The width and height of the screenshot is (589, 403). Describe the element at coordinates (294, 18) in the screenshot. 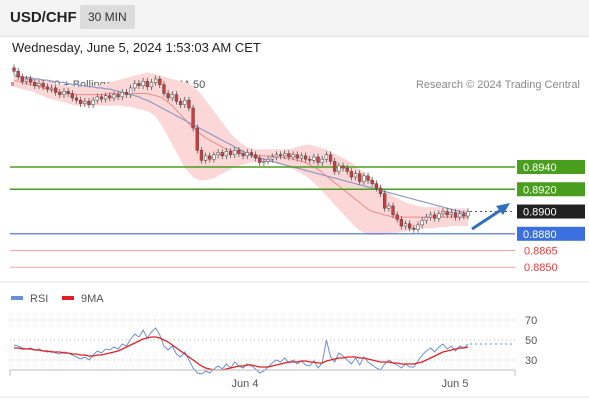

I see `chart-header: USD/CHF 30 MIN` at that location.